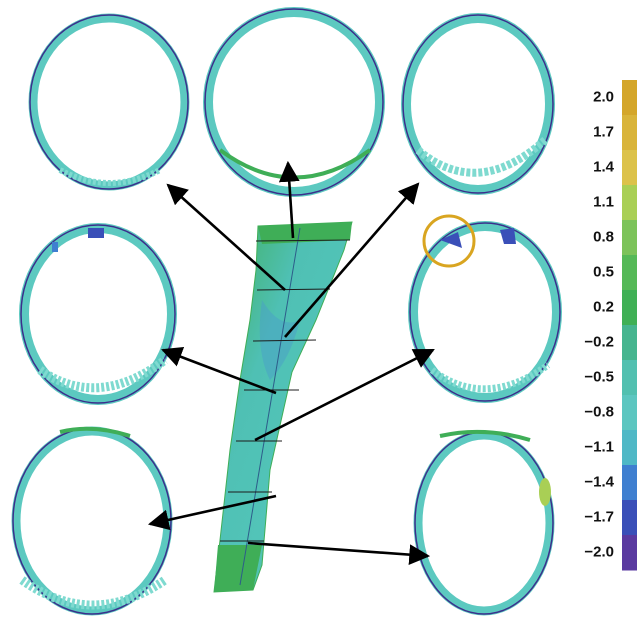 The width and height of the screenshot is (640, 621). What do you see at coordinates (226, 237) in the screenshot?
I see `arrow-to-top-left` at bounding box center [226, 237].